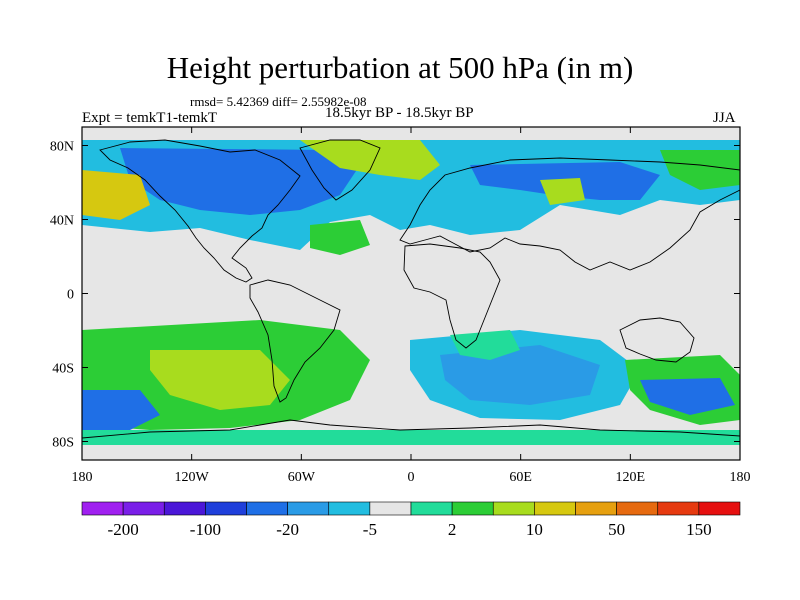 This screenshot has height=600, width=800. What do you see at coordinates (278, 101) in the screenshot?
I see `stats-label: rmsd= 5.42369 diff= 2.55982e-08` at bounding box center [278, 101].